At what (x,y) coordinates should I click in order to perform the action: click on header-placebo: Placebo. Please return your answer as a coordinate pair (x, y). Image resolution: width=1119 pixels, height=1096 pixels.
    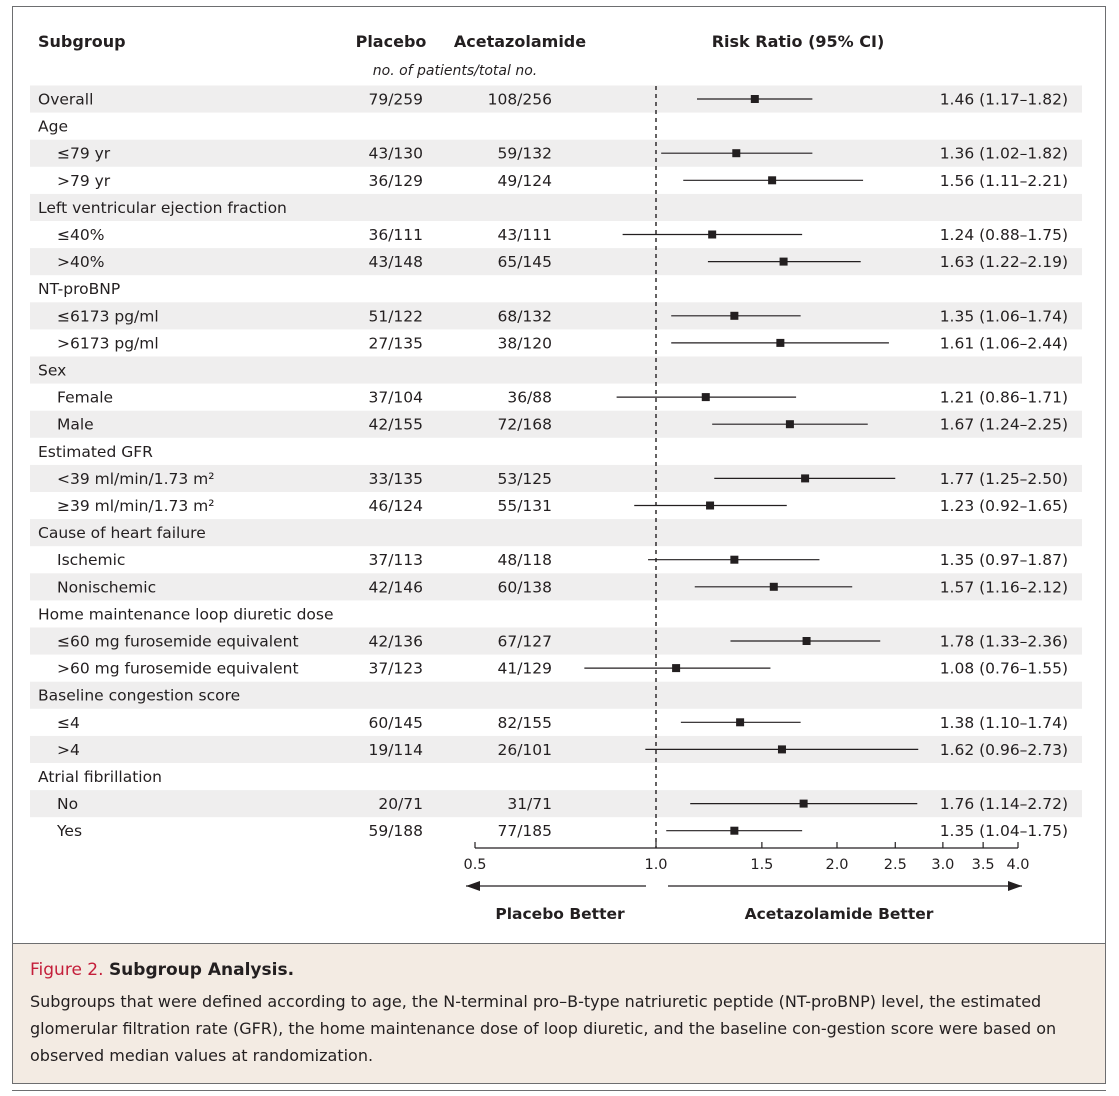
    Looking at the image, I should click on (391, 41).